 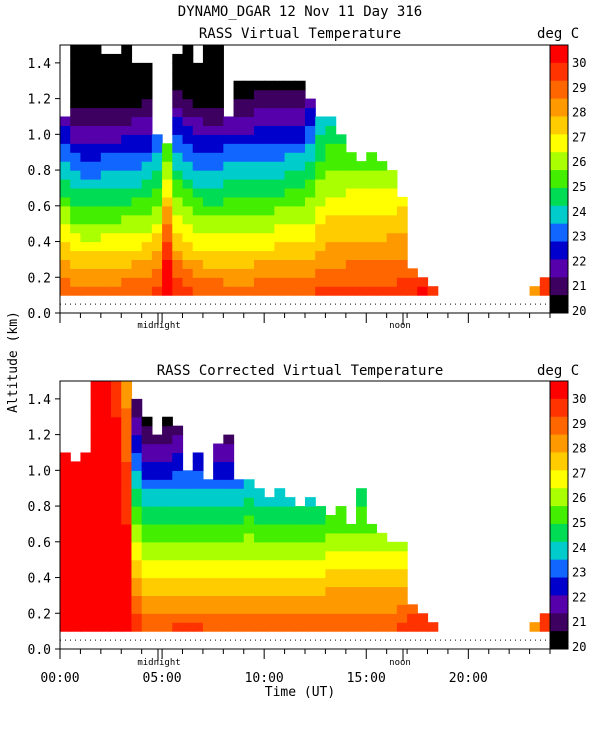 I want to click on colorbar-frame, so click(x=559, y=515).